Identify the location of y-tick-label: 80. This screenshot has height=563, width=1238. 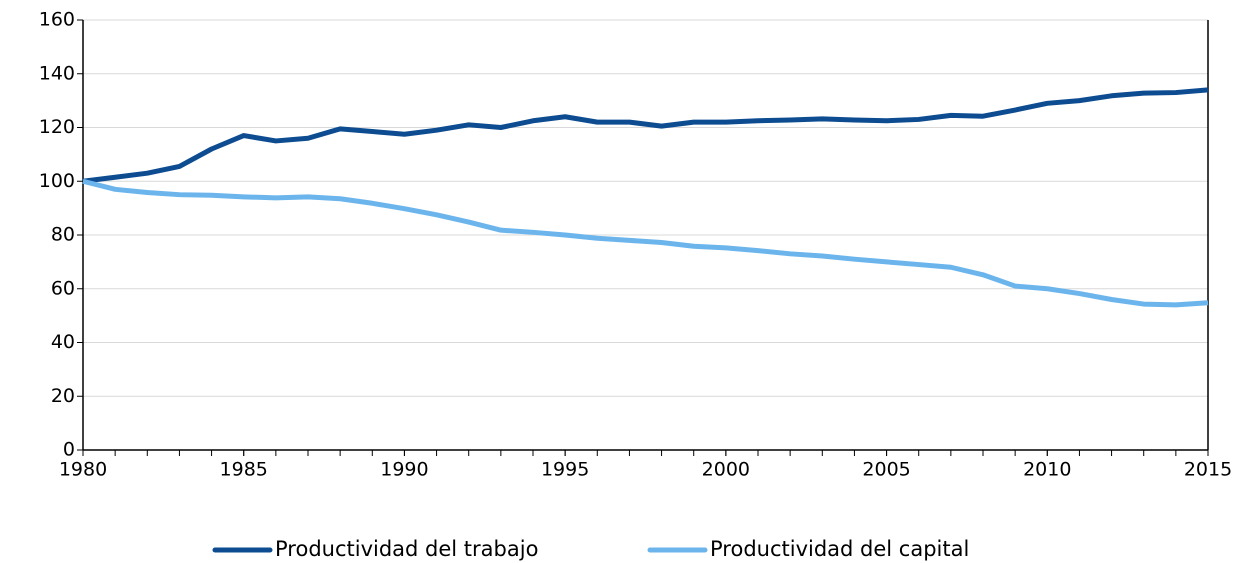
(63, 235).